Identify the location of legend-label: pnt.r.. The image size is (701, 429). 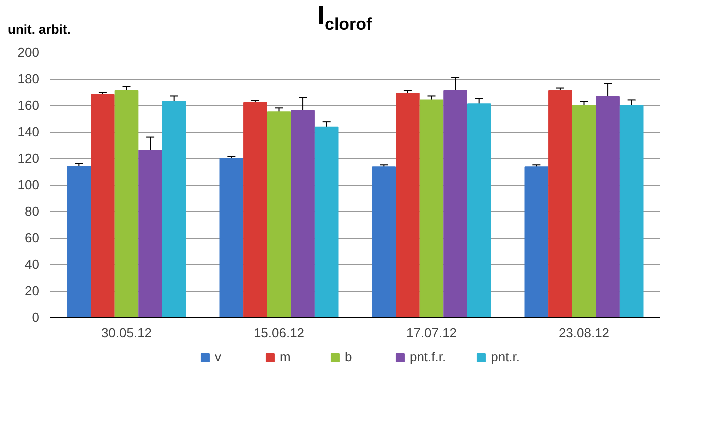
(505, 357).